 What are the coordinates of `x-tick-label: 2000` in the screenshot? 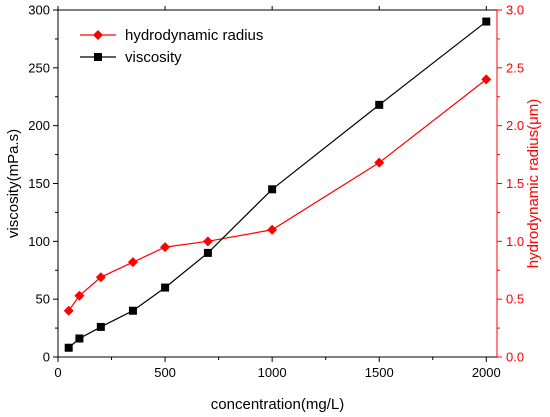 It's located at (486, 372).